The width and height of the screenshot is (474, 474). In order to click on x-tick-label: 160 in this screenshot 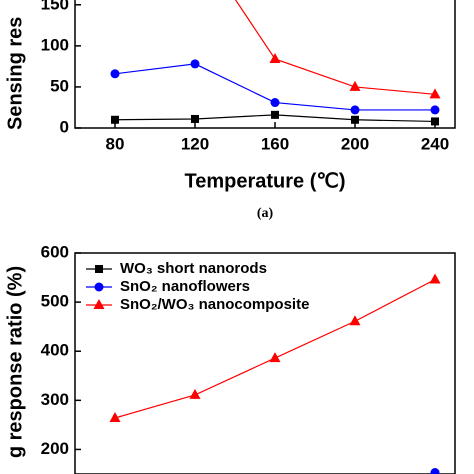, I will do `click(275, 143)`.